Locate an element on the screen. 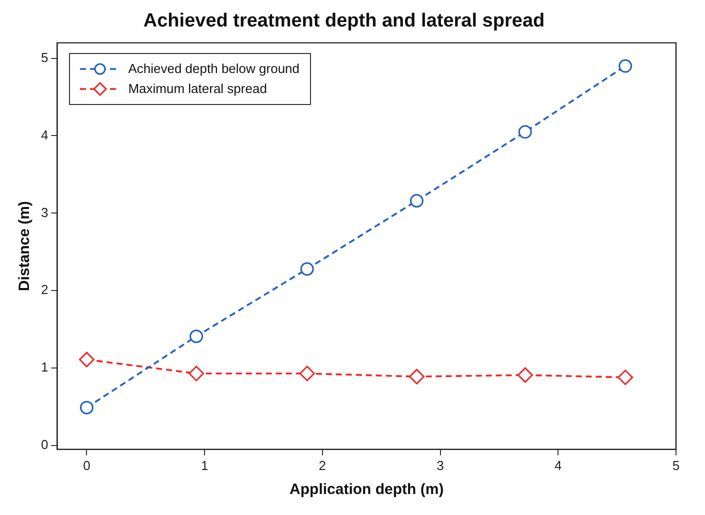 This screenshot has height=515, width=705. y-tick-label: 4 is located at coordinates (44, 134).